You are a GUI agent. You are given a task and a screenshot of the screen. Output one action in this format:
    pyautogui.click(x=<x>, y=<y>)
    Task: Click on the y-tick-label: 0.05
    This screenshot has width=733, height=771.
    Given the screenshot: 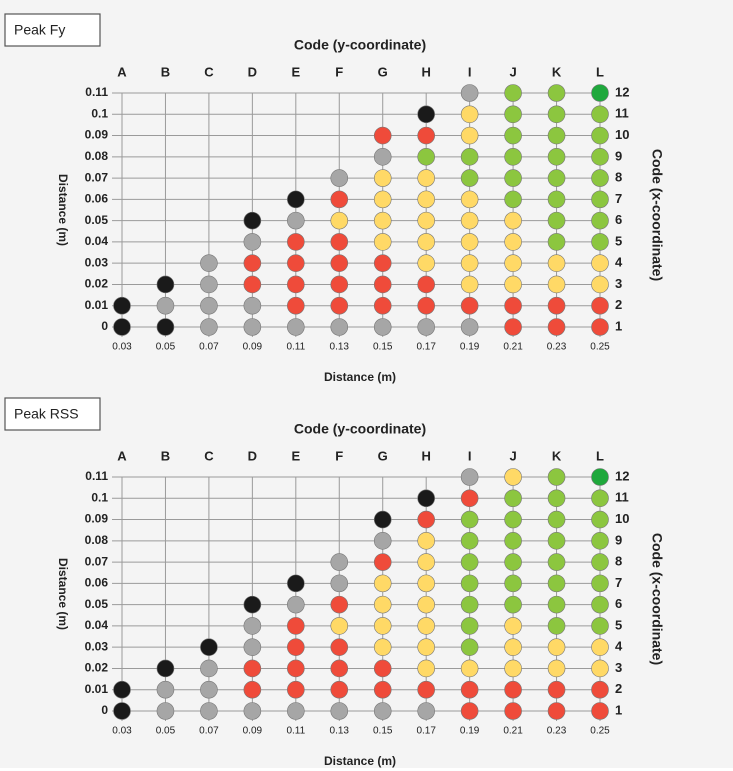 What is the action you would take?
    pyautogui.click(x=97, y=220)
    